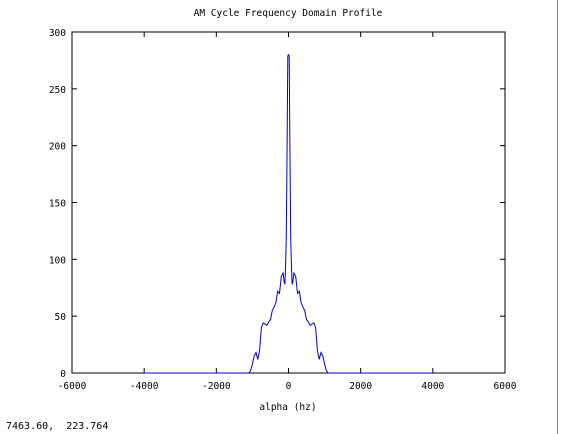  What do you see at coordinates (505, 386) in the screenshot?
I see `x-tick-label: 6000` at bounding box center [505, 386].